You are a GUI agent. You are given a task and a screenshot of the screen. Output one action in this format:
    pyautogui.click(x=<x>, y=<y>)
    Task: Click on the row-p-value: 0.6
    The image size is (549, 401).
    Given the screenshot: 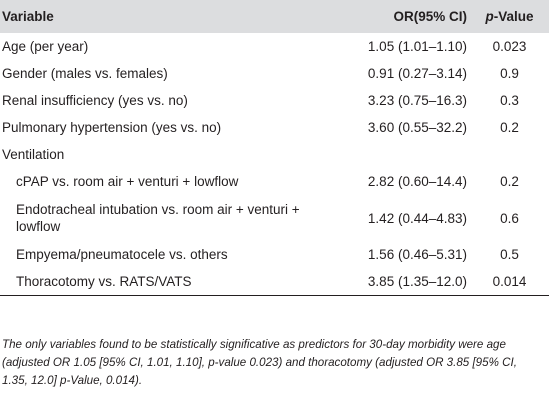 What is the action you would take?
    pyautogui.click(x=509, y=218)
    